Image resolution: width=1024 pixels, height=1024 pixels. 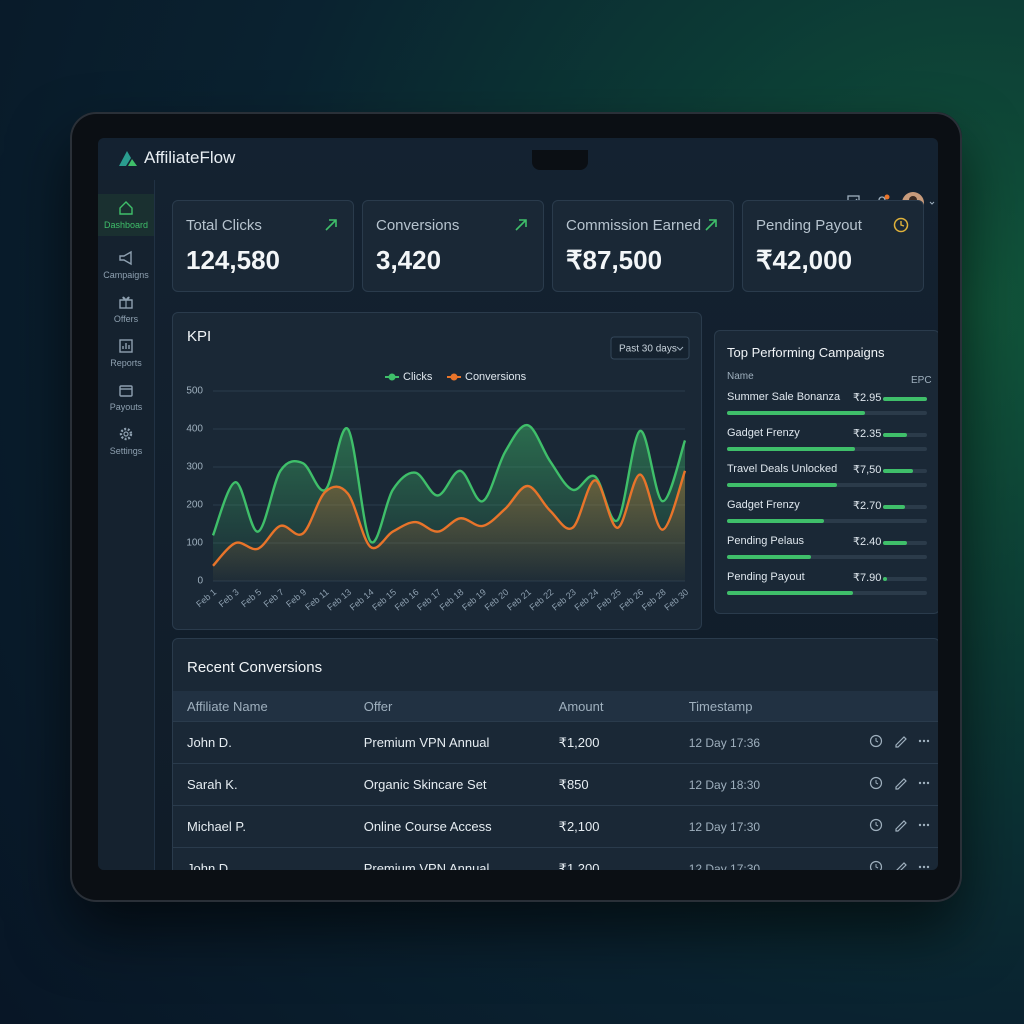 I want to click on x-tick-label: Feb 30, so click(x=676, y=600).